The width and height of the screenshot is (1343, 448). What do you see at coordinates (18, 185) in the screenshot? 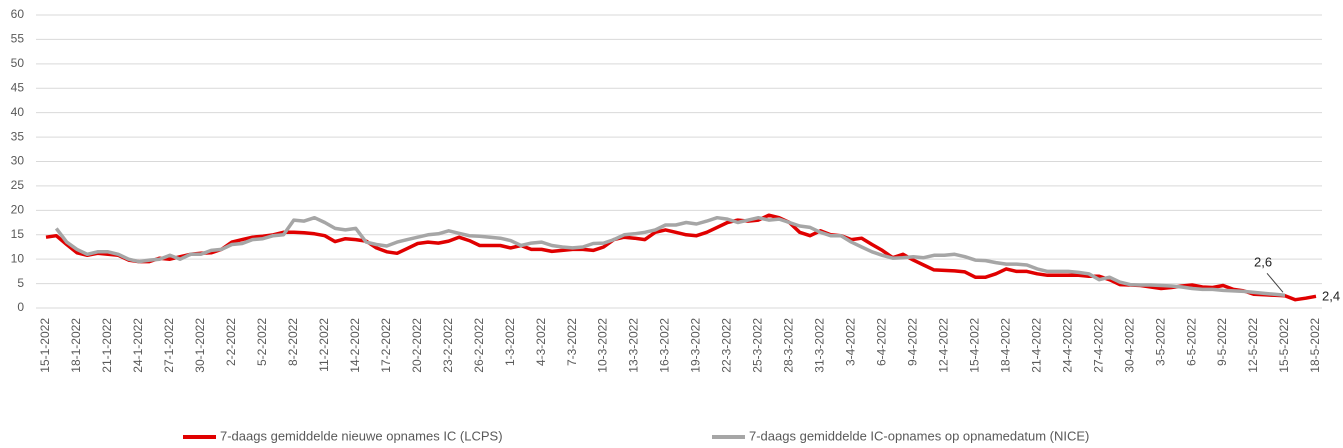
I see `y-tick-label: 25` at bounding box center [18, 185].